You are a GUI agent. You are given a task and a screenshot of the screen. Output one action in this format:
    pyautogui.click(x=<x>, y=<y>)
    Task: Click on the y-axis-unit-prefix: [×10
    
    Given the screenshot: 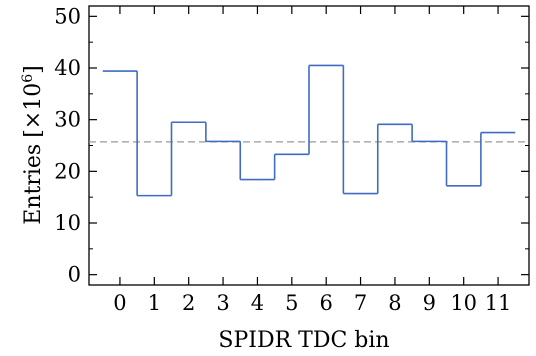 What is the action you would take?
    pyautogui.click(x=33, y=110)
    